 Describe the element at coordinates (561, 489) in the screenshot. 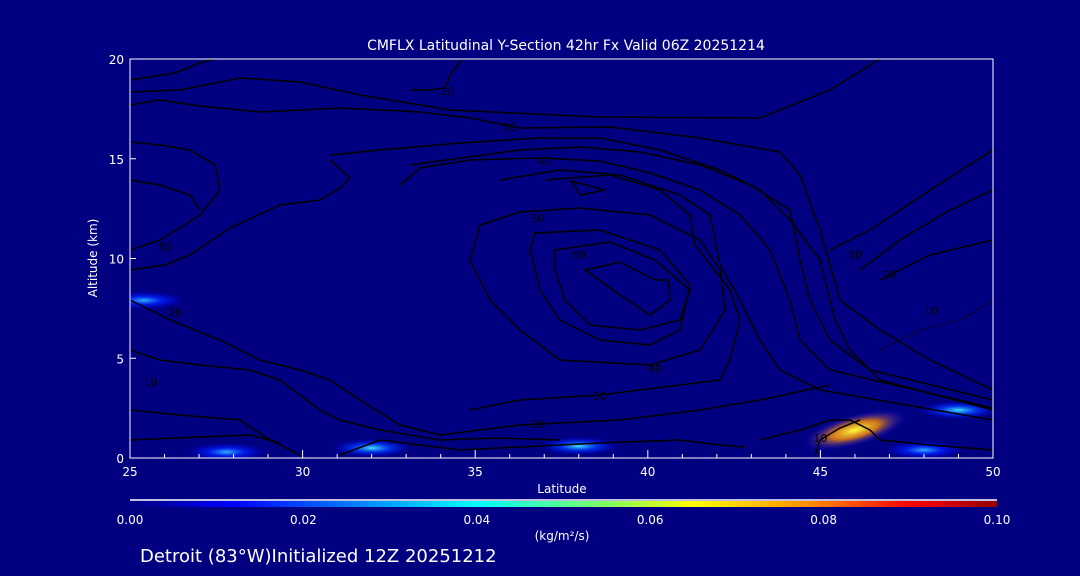

I see `x-axis-label: Latitude` at that location.